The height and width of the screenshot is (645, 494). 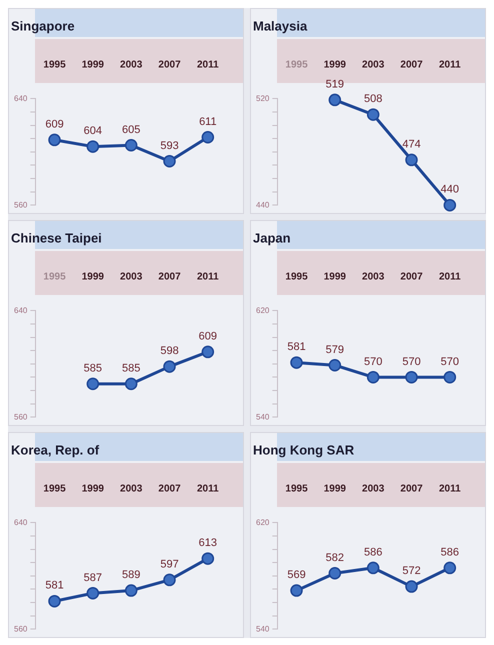 I want to click on data-label: 582, so click(x=335, y=558).